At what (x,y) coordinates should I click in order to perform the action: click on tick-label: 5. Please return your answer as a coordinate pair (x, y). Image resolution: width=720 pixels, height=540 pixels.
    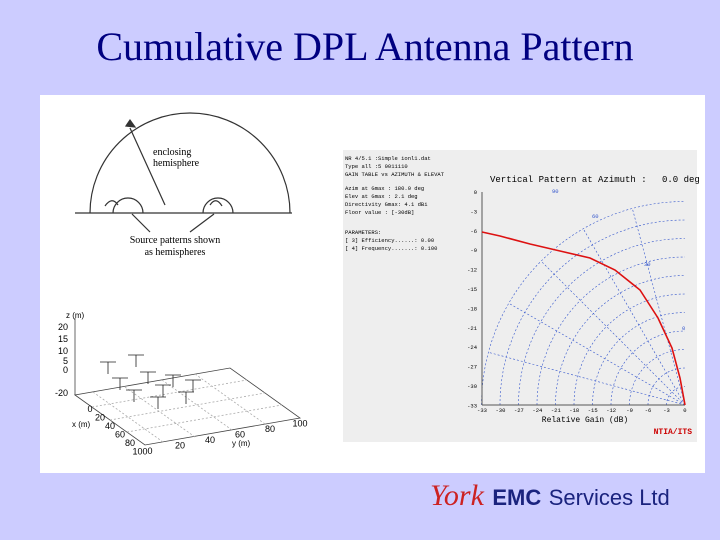
    Looking at the image, I should click on (65, 361).